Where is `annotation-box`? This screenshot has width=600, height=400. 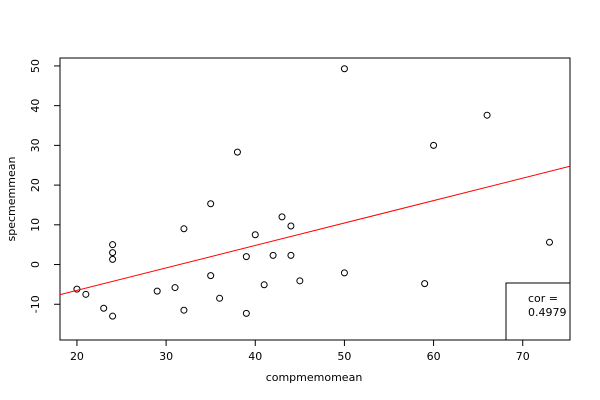
annotation-box is located at coordinates (538, 311).